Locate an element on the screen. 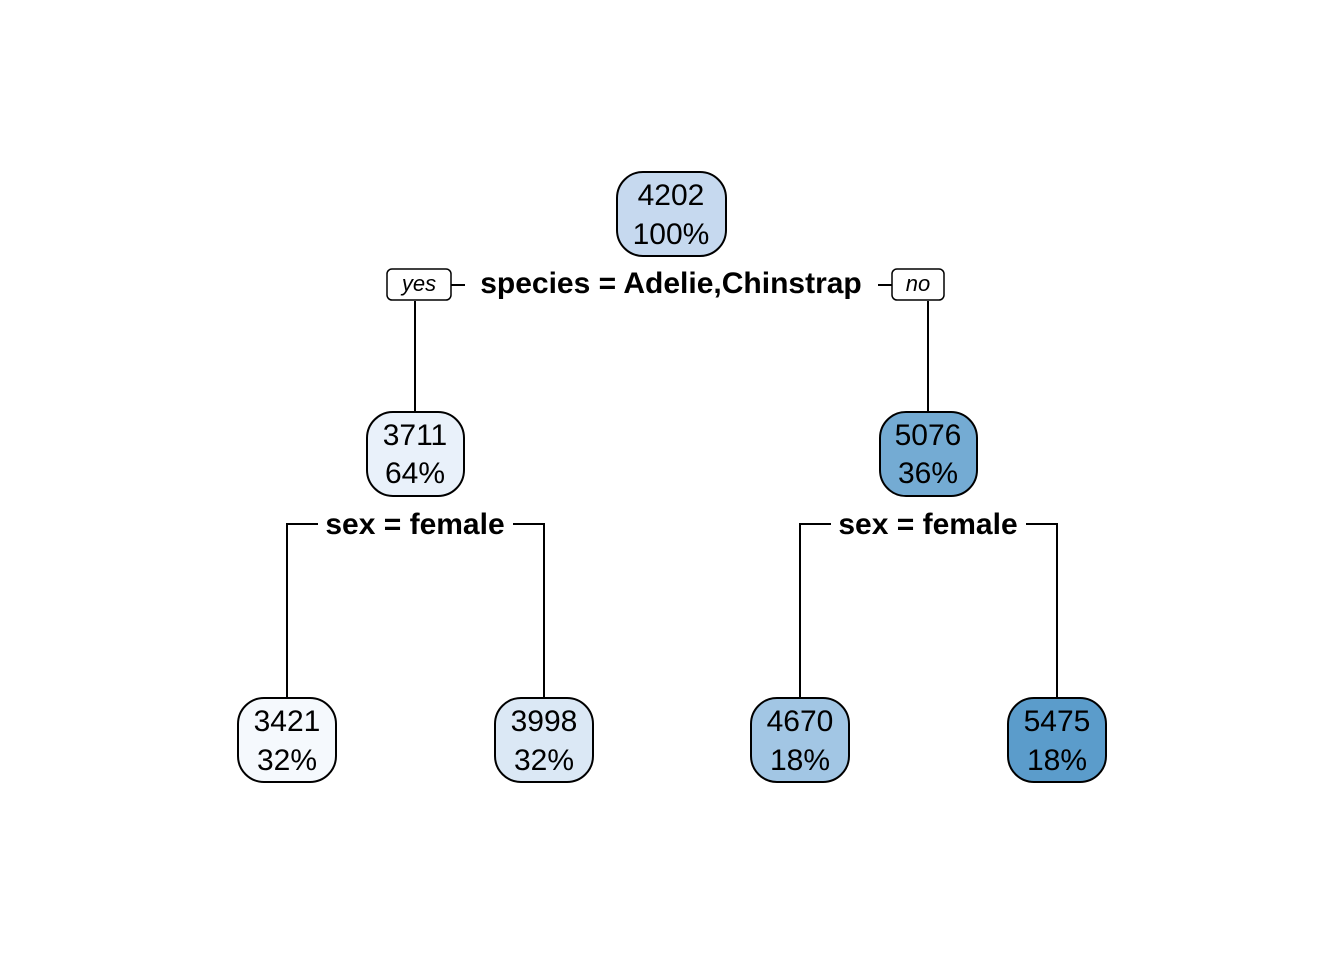 The image size is (1344, 960). tree-node-left: 3711 64% is located at coordinates (415, 454).